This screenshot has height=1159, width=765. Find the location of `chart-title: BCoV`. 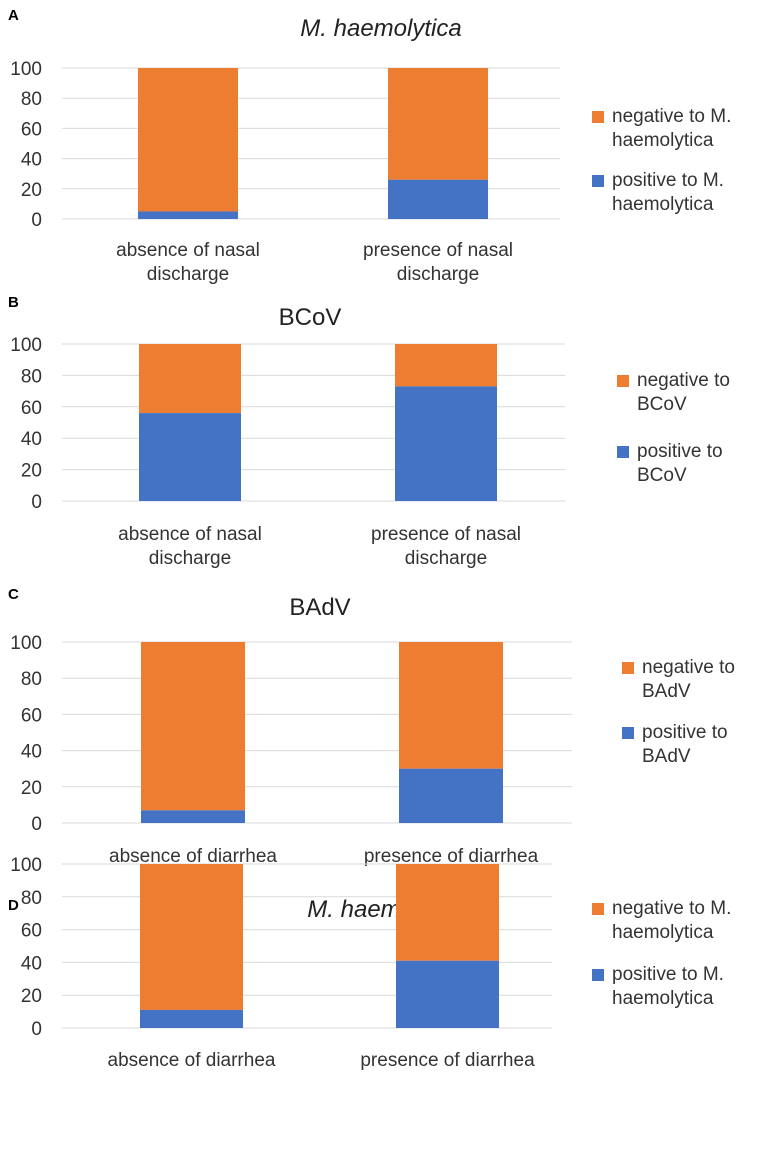

chart-title: BCoV is located at coordinates (310, 317).